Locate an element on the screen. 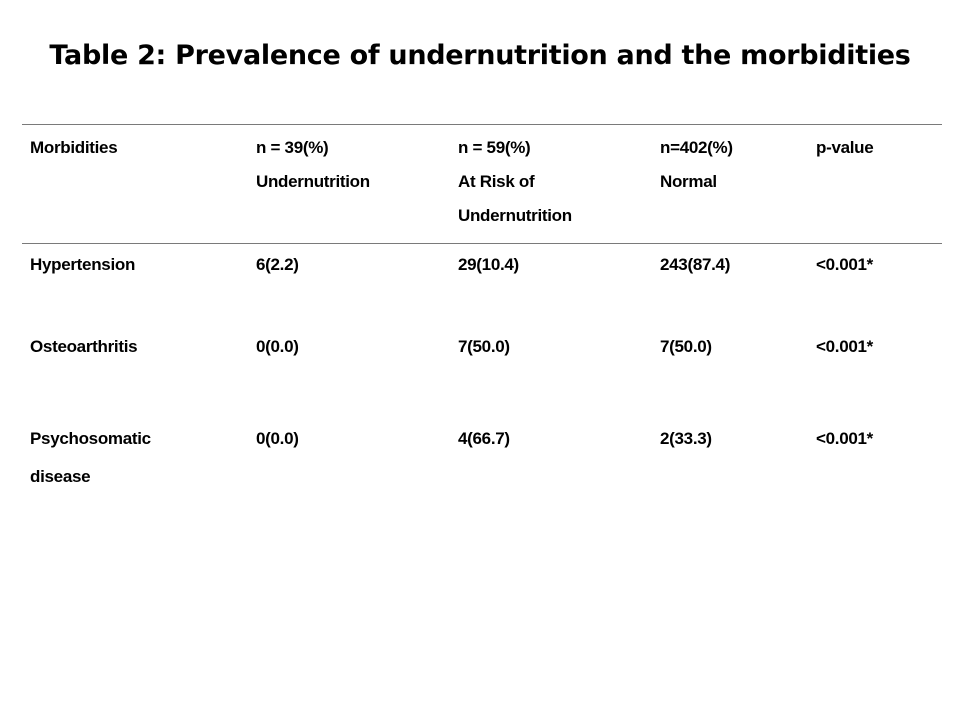 This screenshot has width=960, height=720. cell-line: Osteoarthritis is located at coordinates (84, 346).